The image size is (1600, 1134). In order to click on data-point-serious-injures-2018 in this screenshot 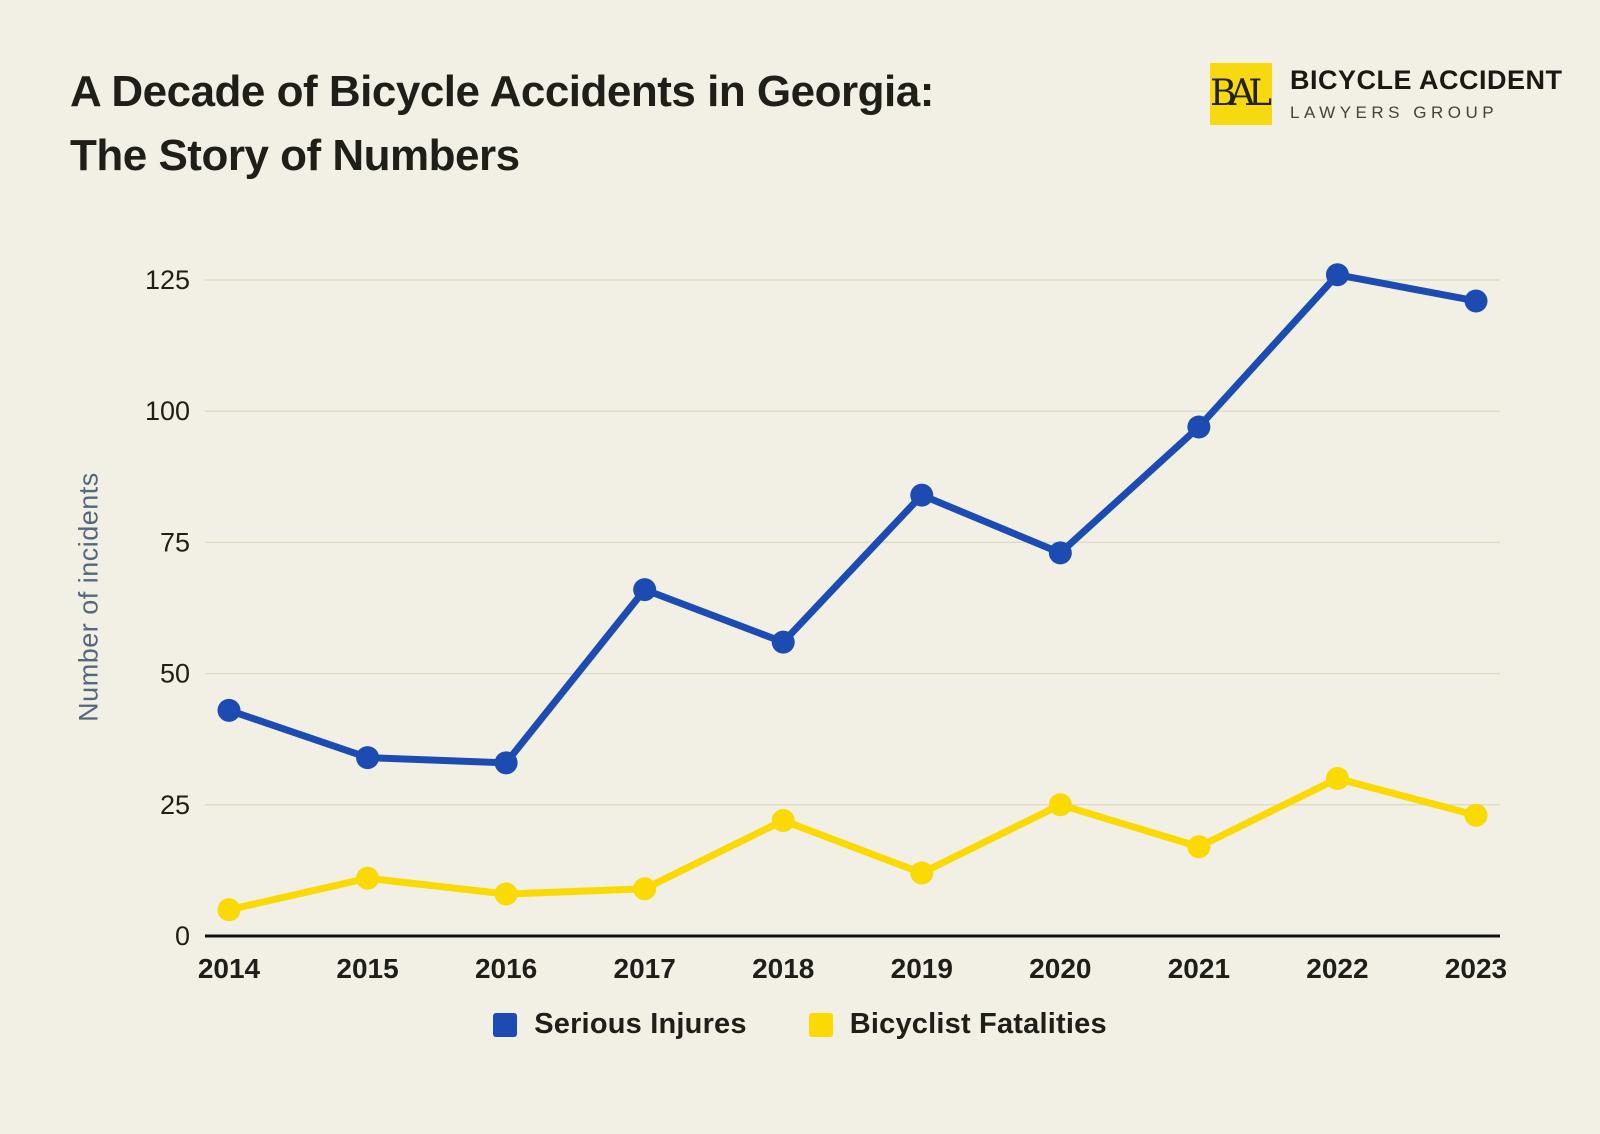, I will do `click(783, 642)`.